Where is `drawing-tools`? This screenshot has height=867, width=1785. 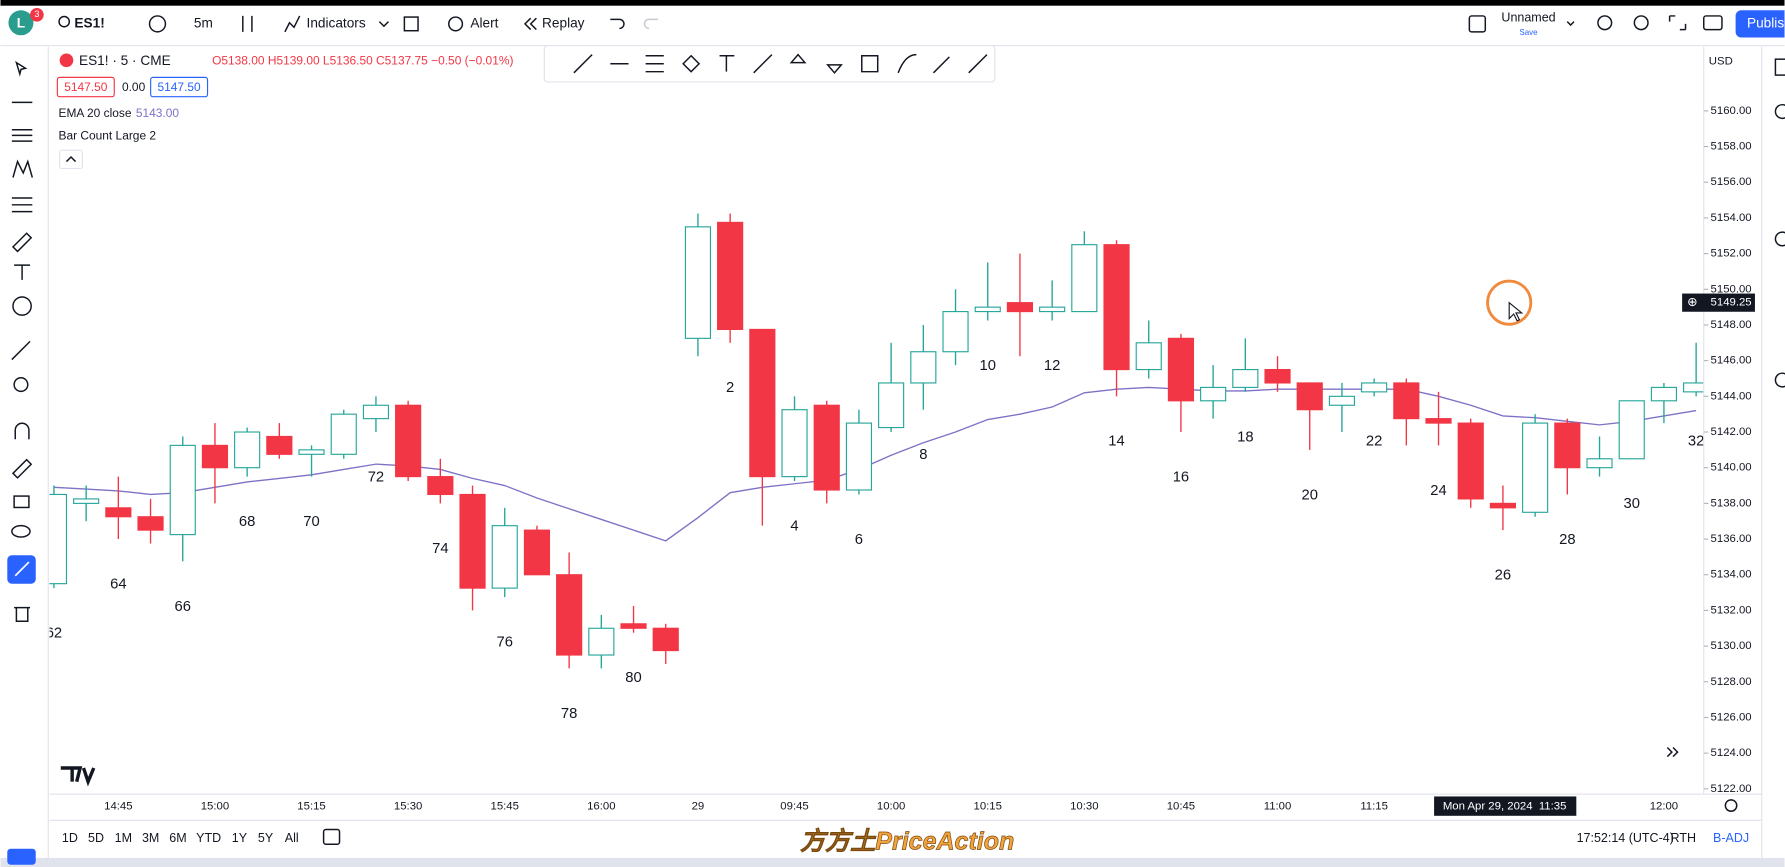 drawing-tools is located at coordinates (780, 63).